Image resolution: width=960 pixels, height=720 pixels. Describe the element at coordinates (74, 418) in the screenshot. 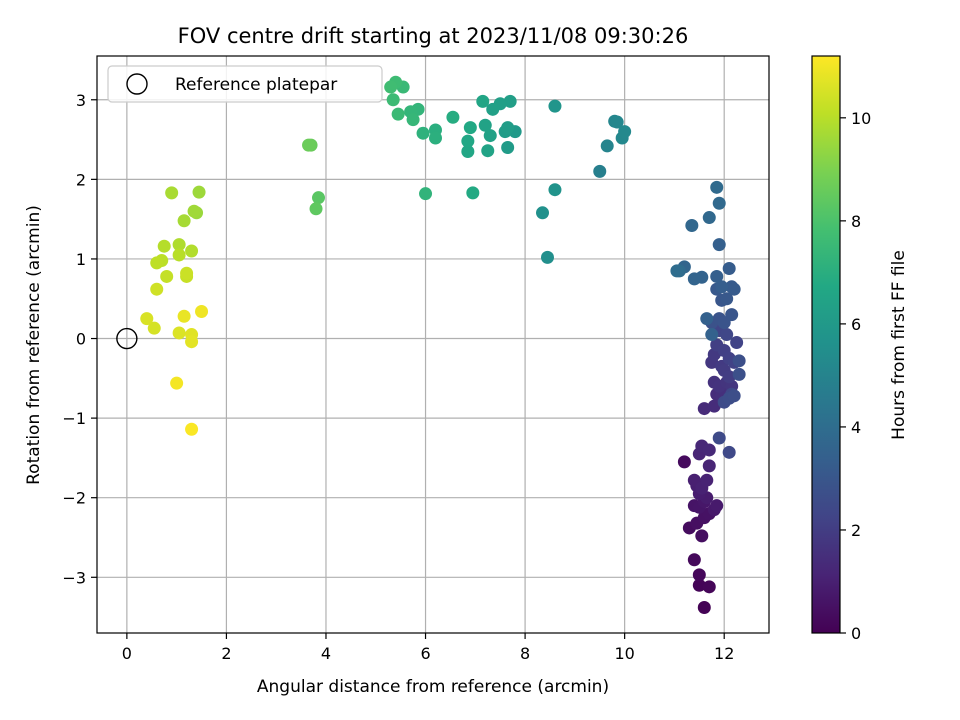

I see `y-tick-label: −1` at that location.